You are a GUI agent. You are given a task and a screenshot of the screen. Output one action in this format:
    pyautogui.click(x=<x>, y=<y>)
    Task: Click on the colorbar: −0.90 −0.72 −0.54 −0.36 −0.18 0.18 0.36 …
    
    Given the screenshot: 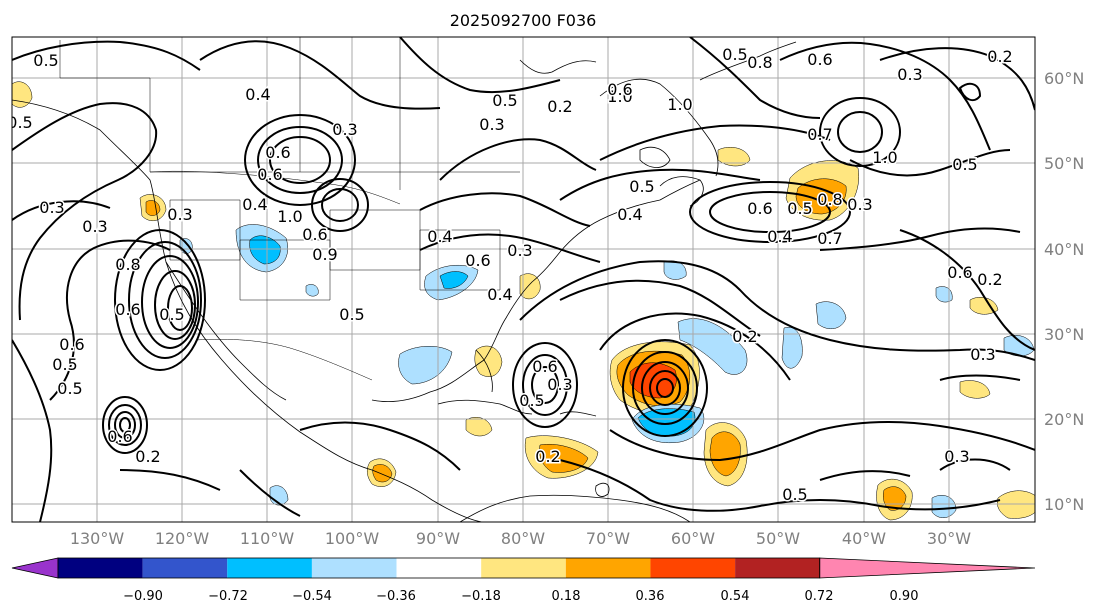 What is the action you would take?
    pyautogui.click(x=523, y=580)
    